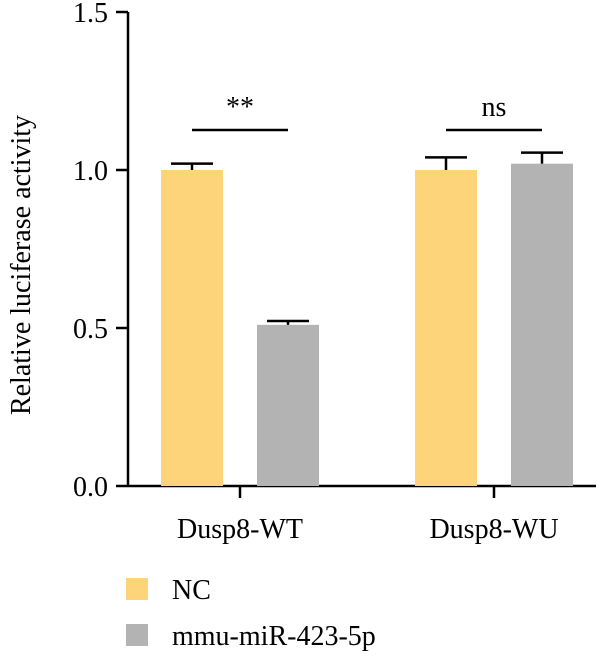 The width and height of the screenshot is (600, 669). Describe the element at coordinates (240, 529) in the screenshot. I see `x-category-label: Dusp8-WT` at that location.